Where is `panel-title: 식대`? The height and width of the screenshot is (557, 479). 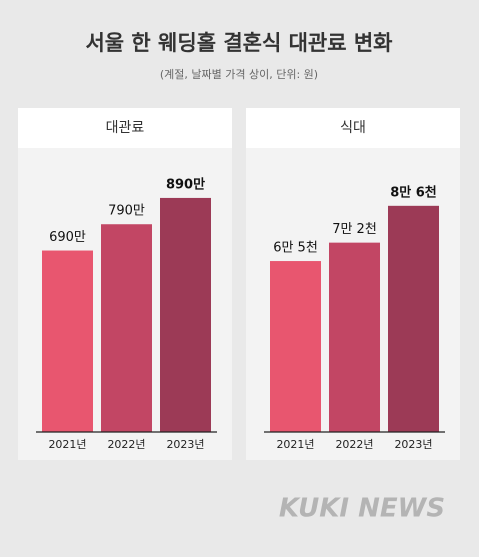 panel-title: 식대 is located at coordinates (353, 128).